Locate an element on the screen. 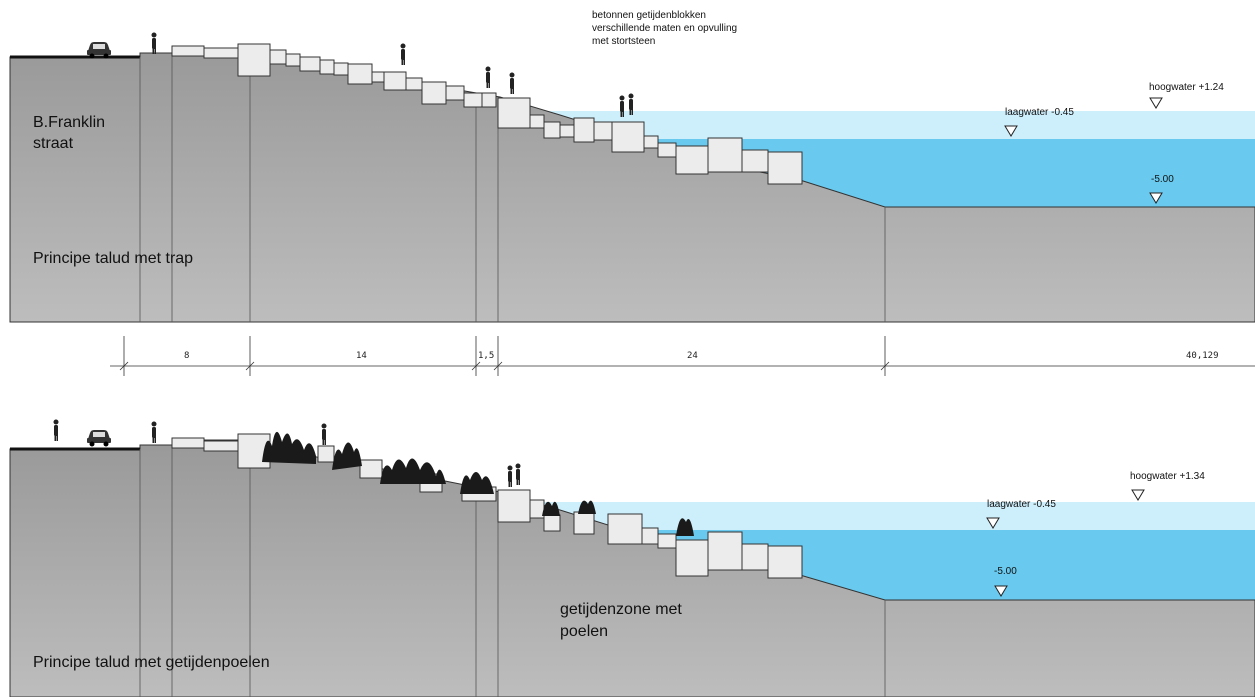 The height and width of the screenshot is (697, 1255). top-section-title: Principe talud met trap is located at coordinates (113, 258).